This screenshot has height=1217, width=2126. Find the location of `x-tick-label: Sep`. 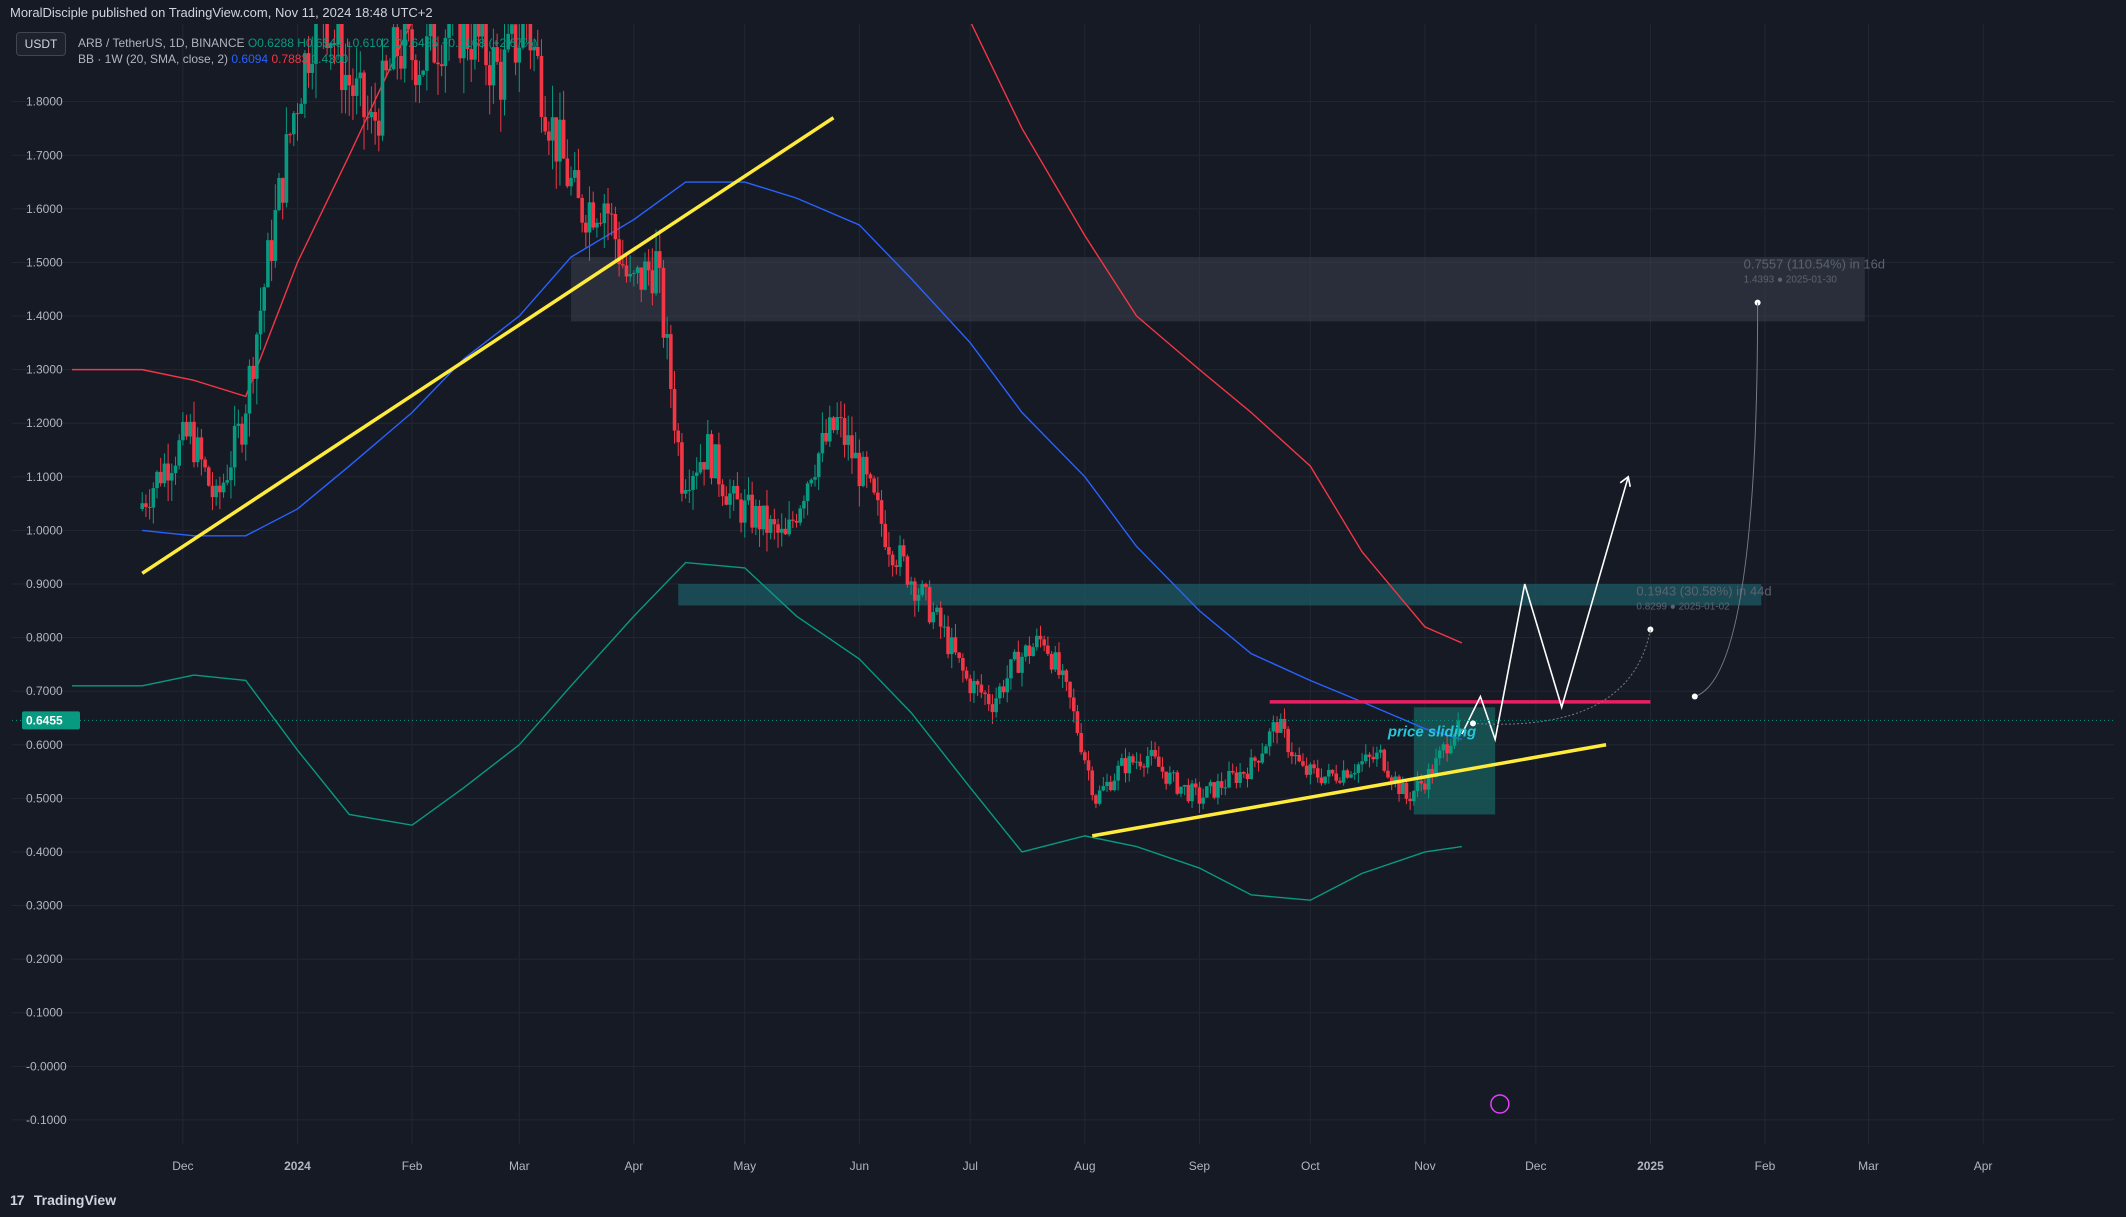

x-tick-label: Sep is located at coordinates (1200, 1166).